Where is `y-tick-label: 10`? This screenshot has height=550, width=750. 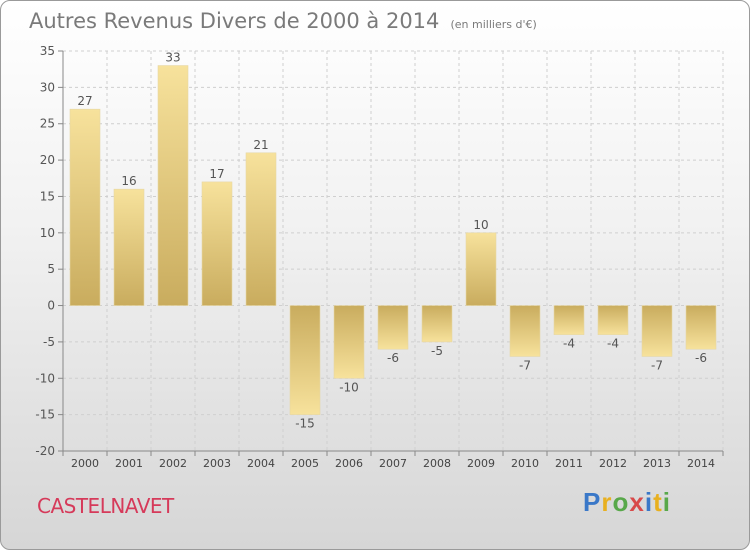 y-tick-label: 10 is located at coordinates (47, 233).